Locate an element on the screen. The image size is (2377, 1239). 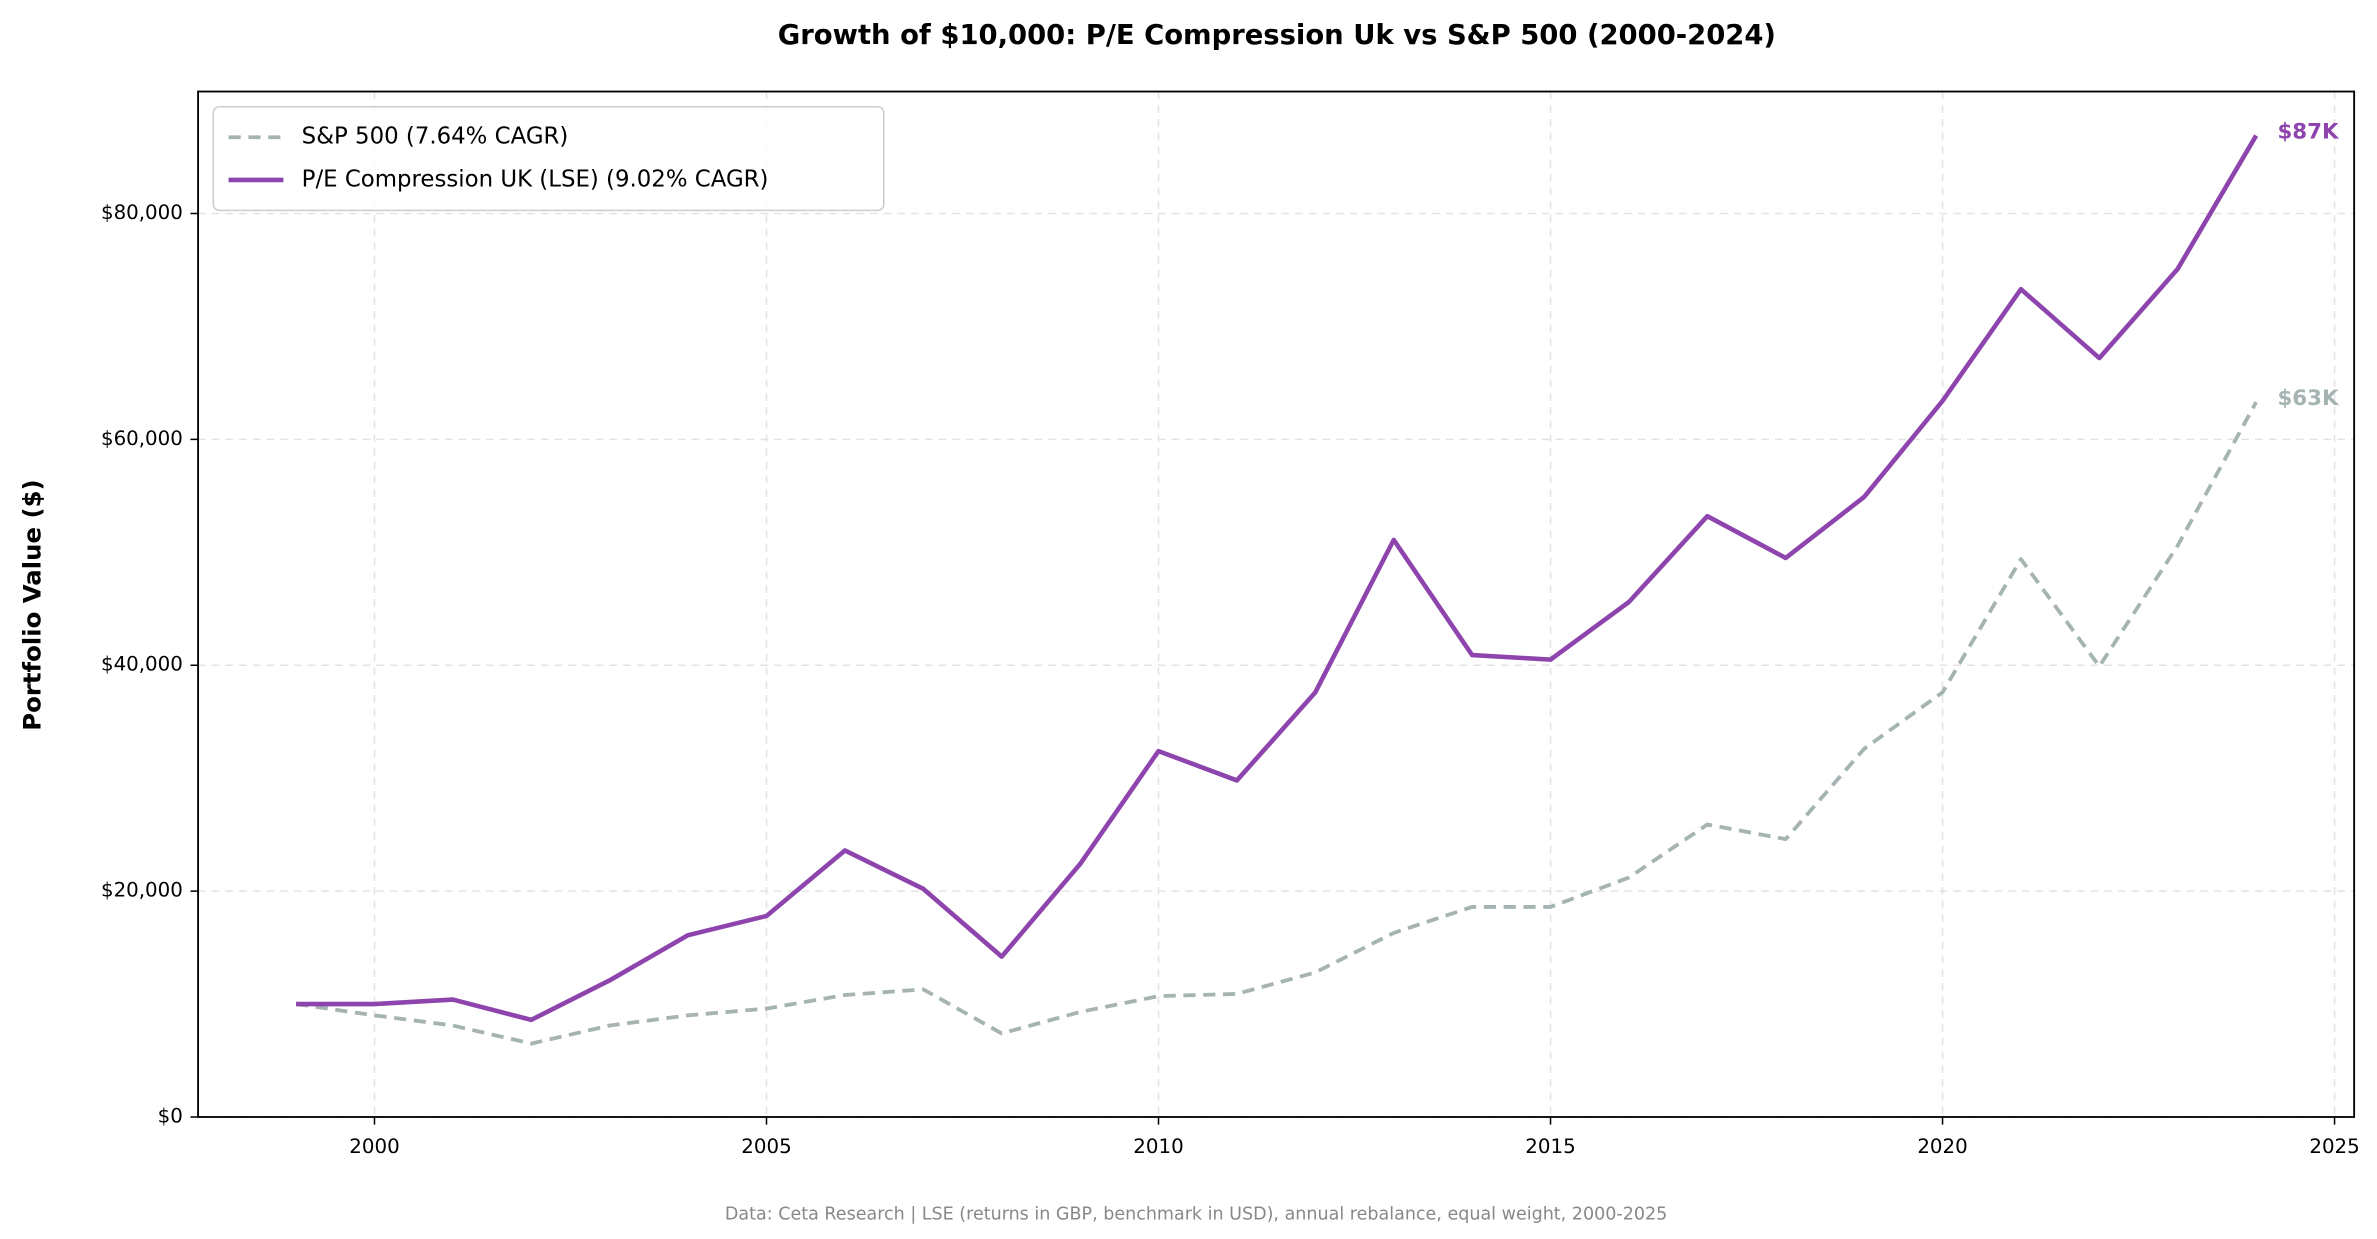
end-label: $63K is located at coordinates (2308, 398).